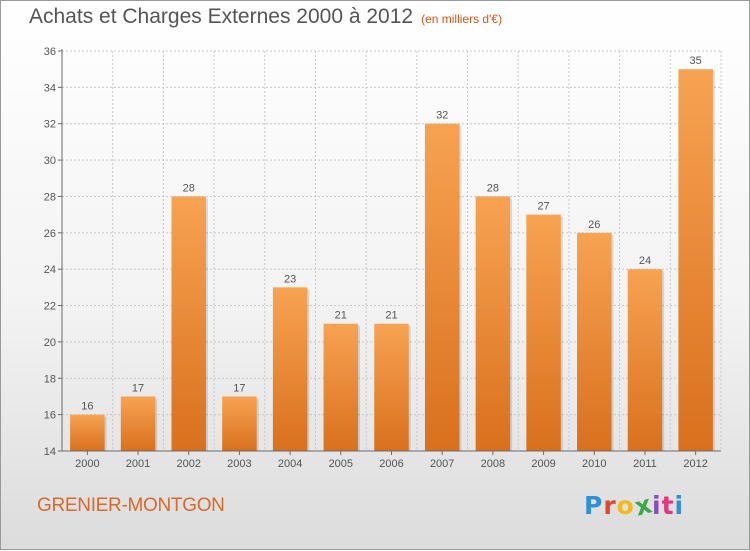  What do you see at coordinates (341, 464) in the screenshot?
I see `x-tick-label: 2005` at bounding box center [341, 464].